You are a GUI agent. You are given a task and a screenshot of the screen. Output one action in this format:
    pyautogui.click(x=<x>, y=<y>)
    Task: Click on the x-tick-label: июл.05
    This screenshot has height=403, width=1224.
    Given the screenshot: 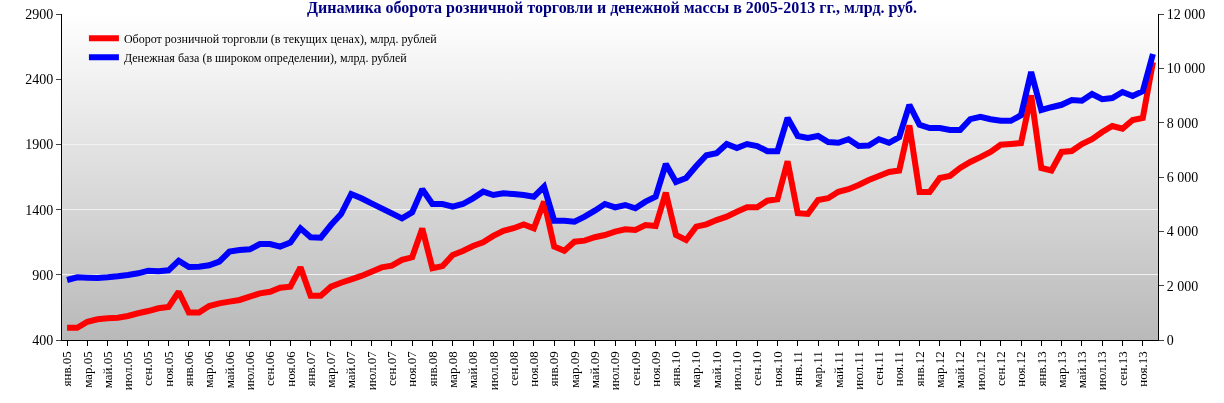 What is the action you would take?
    pyautogui.click(x=128, y=371)
    